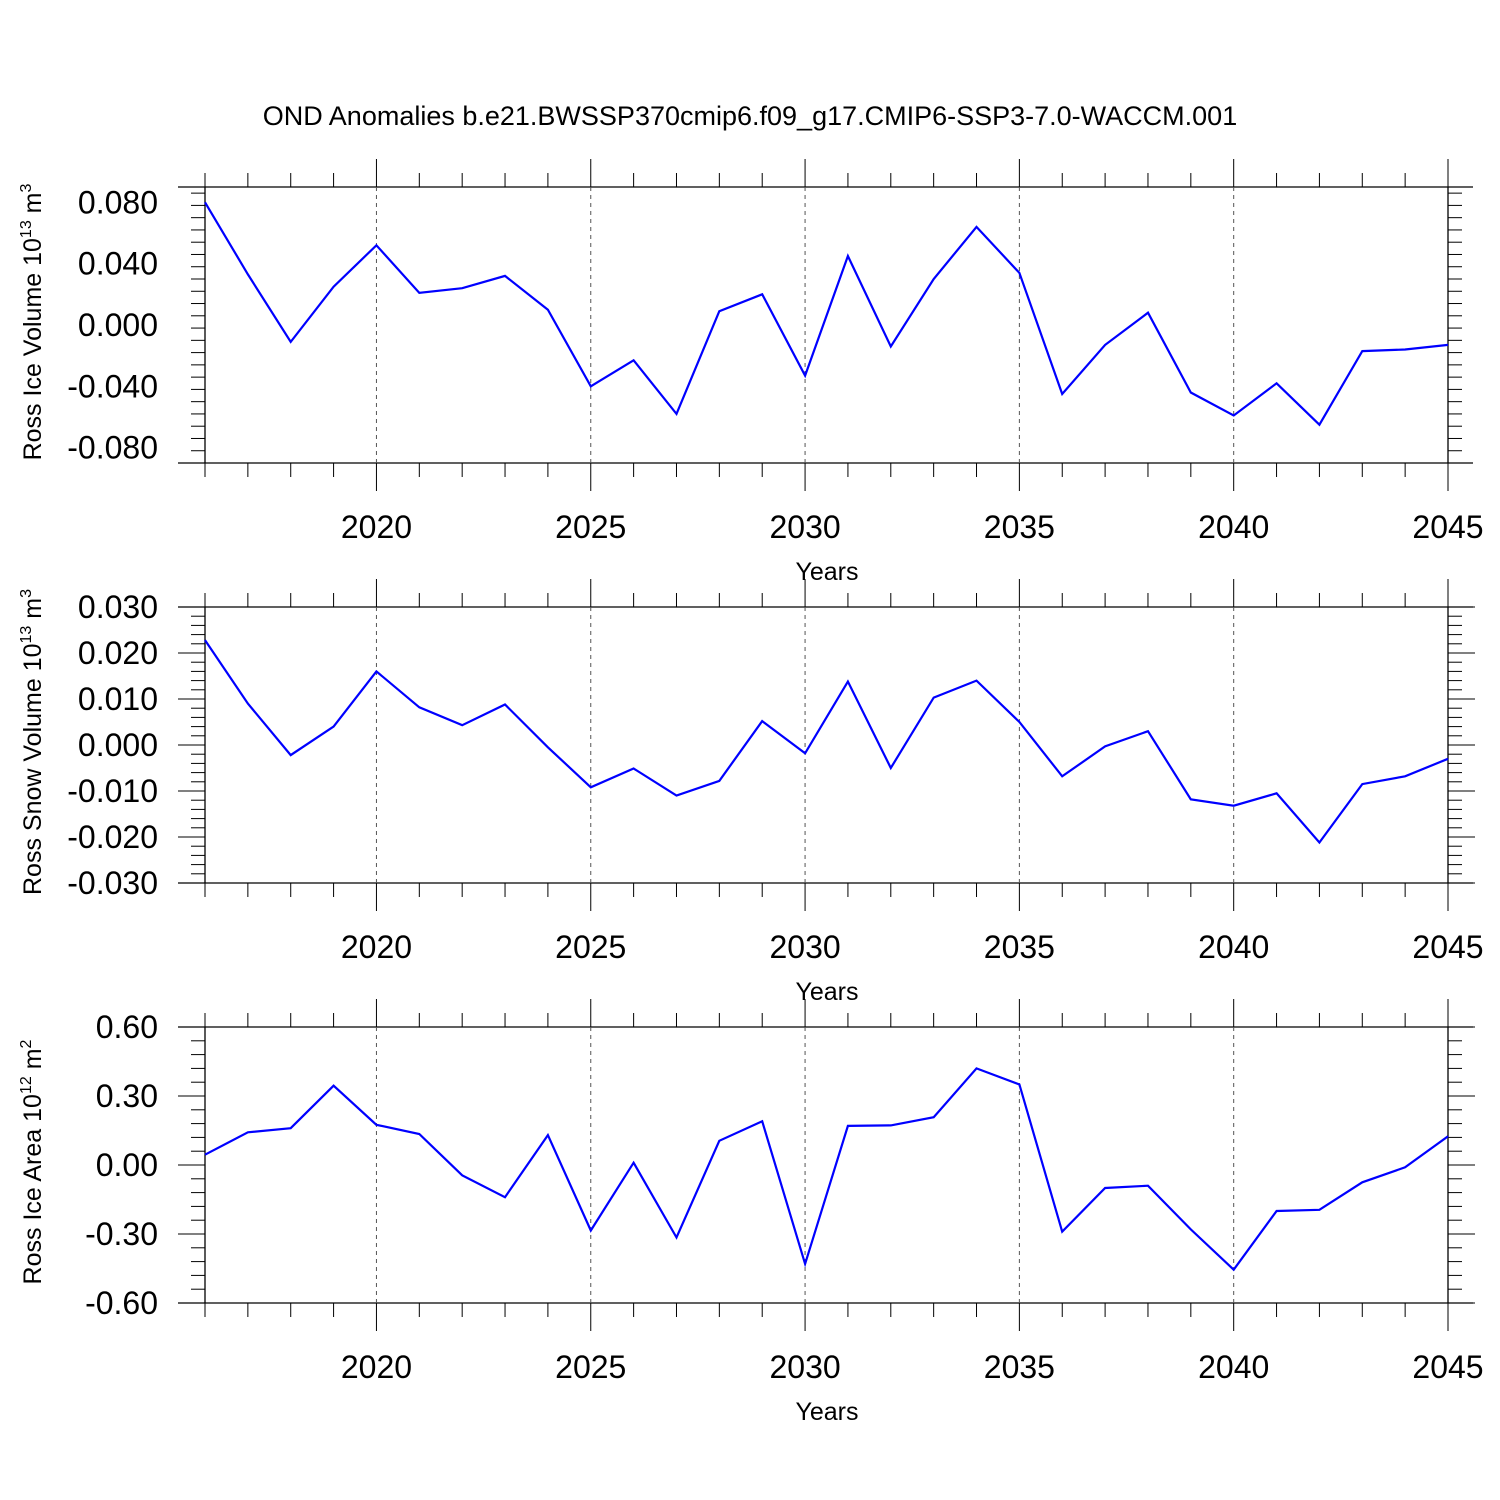 The image size is (1500, 1500). What do you see at coordinates (112, 386) in the screenshot?
I see `y-tick-label: -0.040` at bounding box center [112, 386].